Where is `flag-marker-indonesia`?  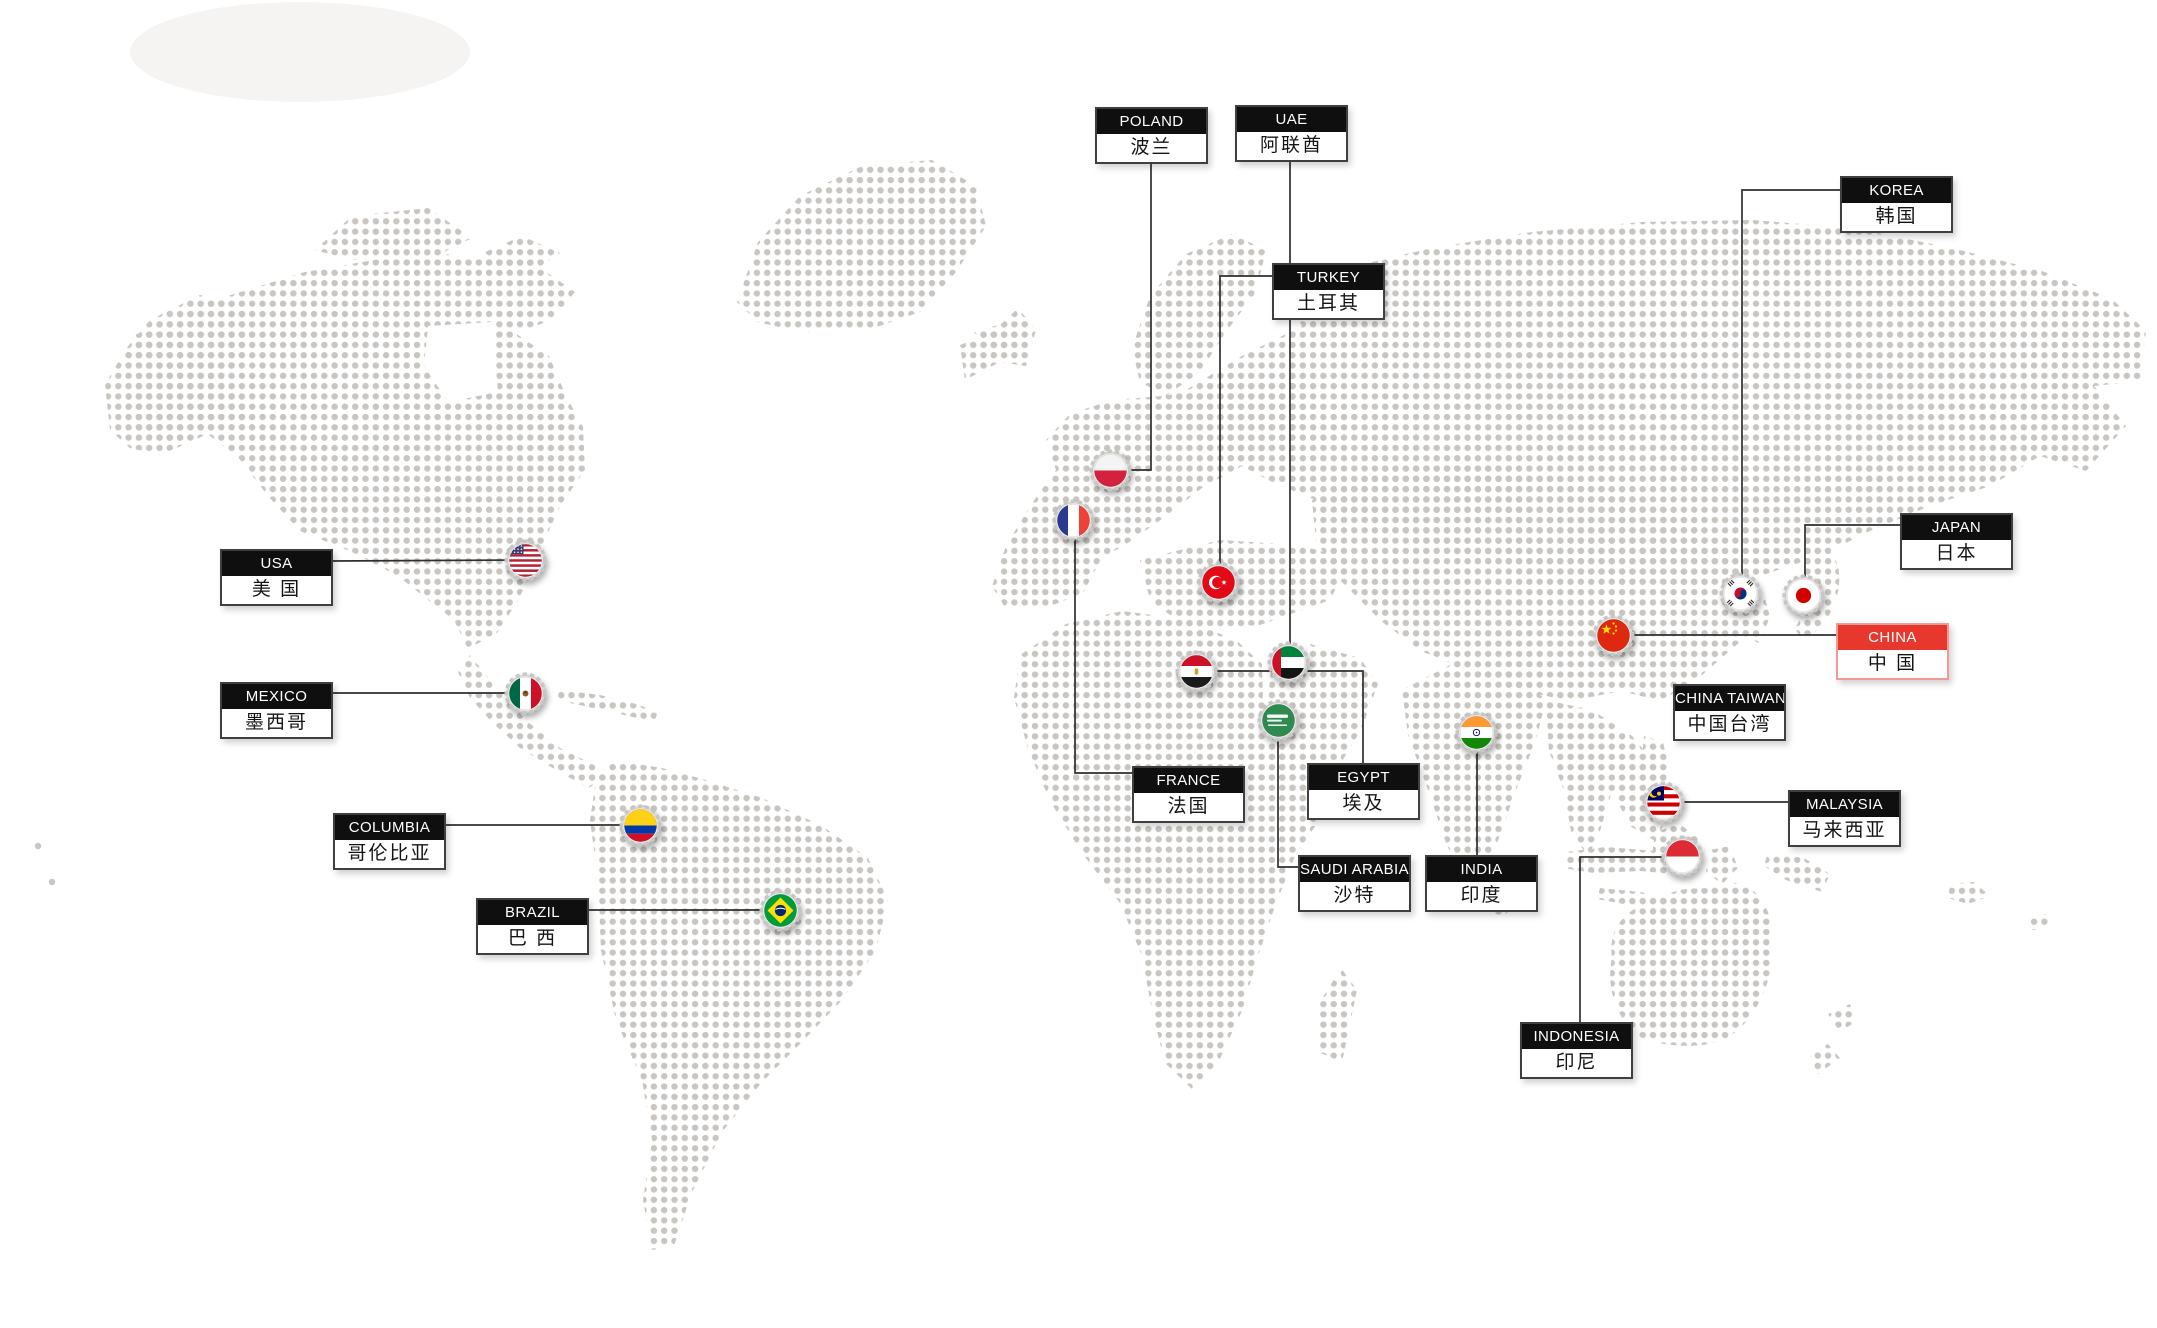
flag-marker-indonesia is located at coordinates (1682, 856).